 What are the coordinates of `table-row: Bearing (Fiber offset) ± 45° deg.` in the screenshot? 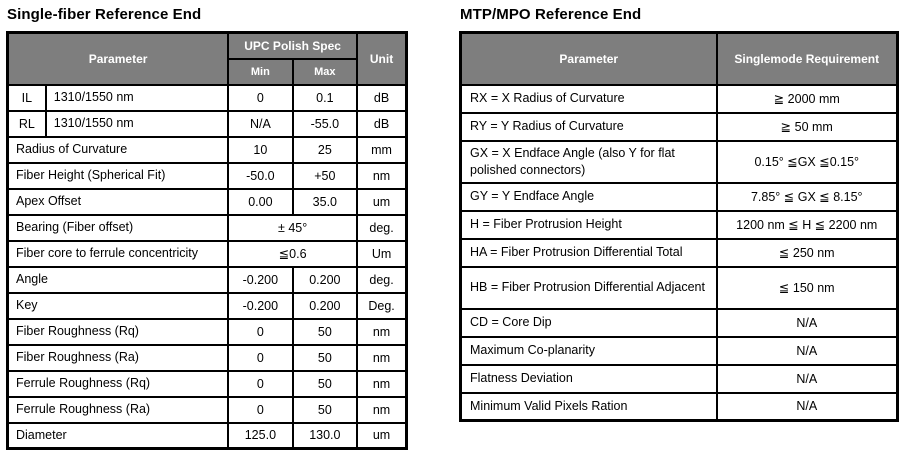 It's located at (207, 227).